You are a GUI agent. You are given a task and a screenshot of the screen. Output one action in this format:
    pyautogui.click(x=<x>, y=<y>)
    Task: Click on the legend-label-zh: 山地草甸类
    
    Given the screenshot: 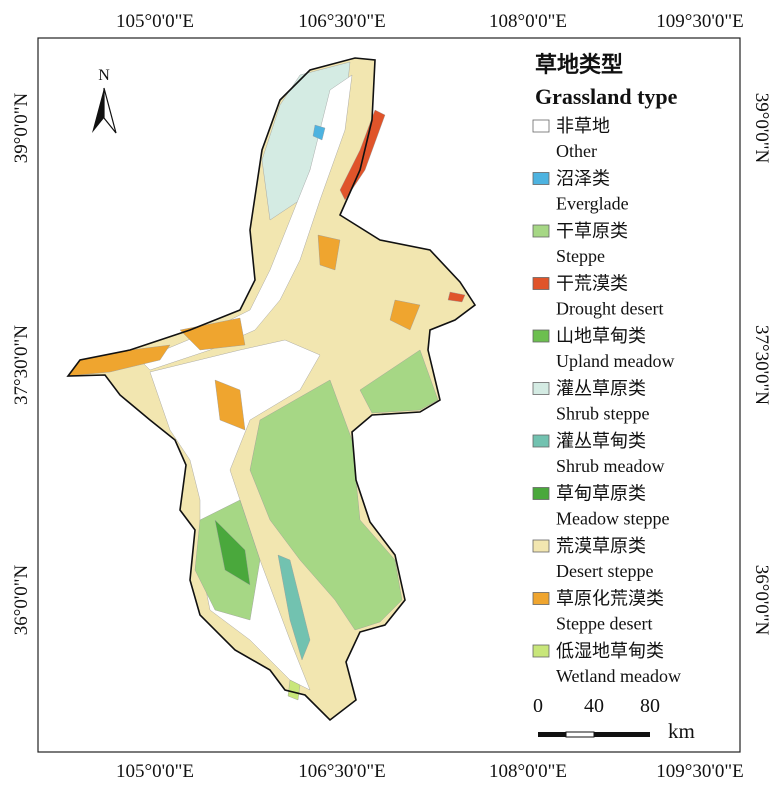 What is the action you would take?
    pyautogui.click(x=601, y=336)
    